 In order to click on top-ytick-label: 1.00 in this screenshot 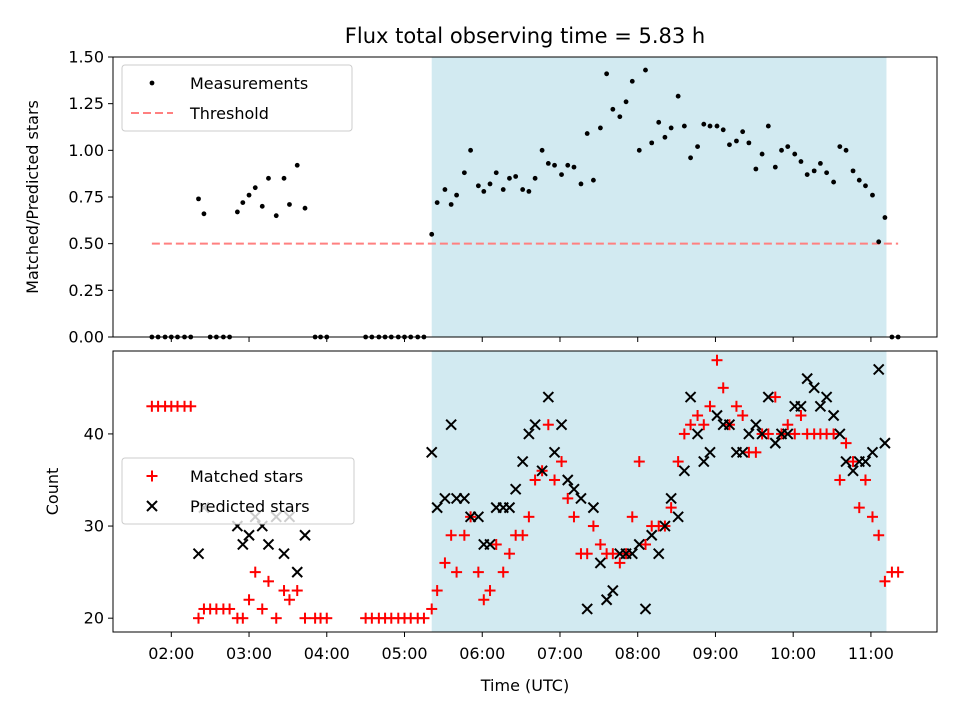, I will do `click(86, 150)`.